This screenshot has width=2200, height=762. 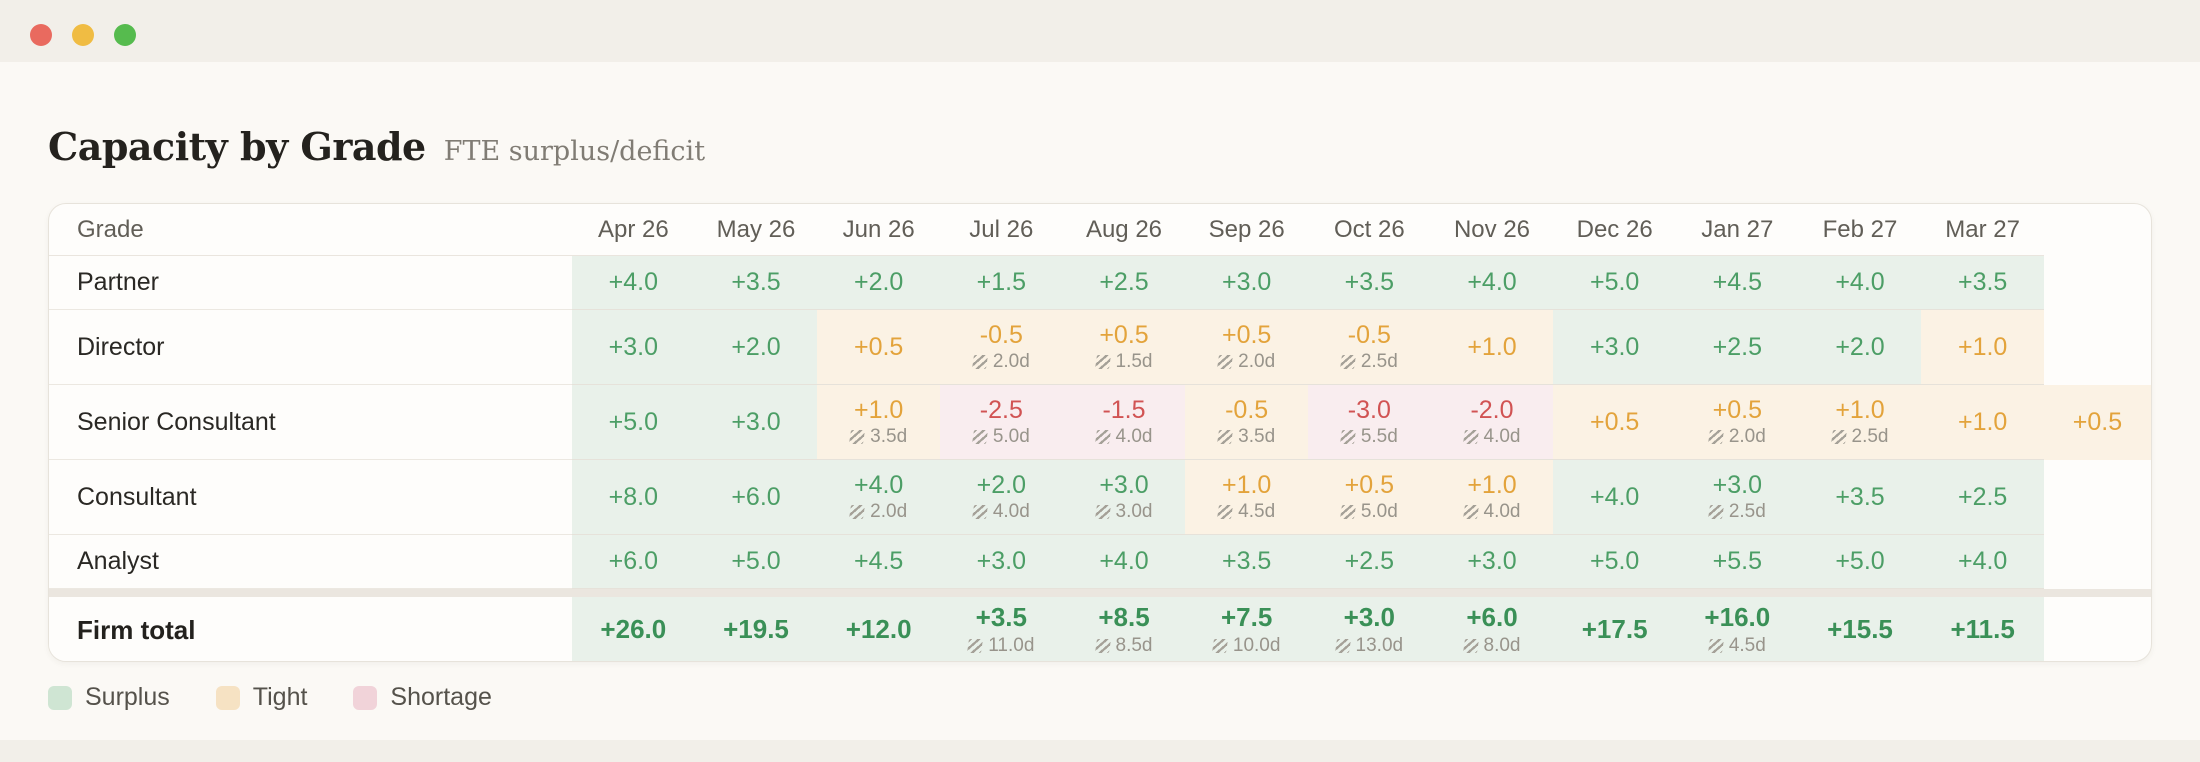 I want to click on zoom-button, so click(x=125, y=35).